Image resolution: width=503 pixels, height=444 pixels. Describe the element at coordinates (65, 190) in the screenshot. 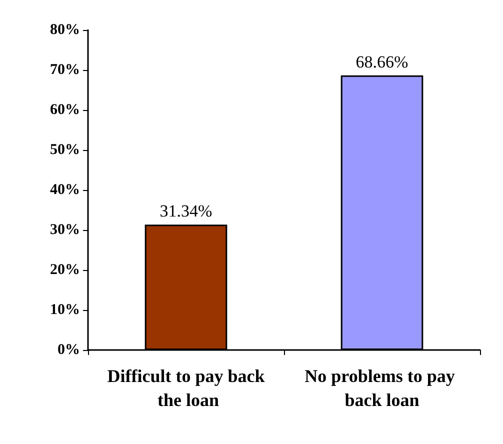

I see `y-tick-label: 40%` at that location.